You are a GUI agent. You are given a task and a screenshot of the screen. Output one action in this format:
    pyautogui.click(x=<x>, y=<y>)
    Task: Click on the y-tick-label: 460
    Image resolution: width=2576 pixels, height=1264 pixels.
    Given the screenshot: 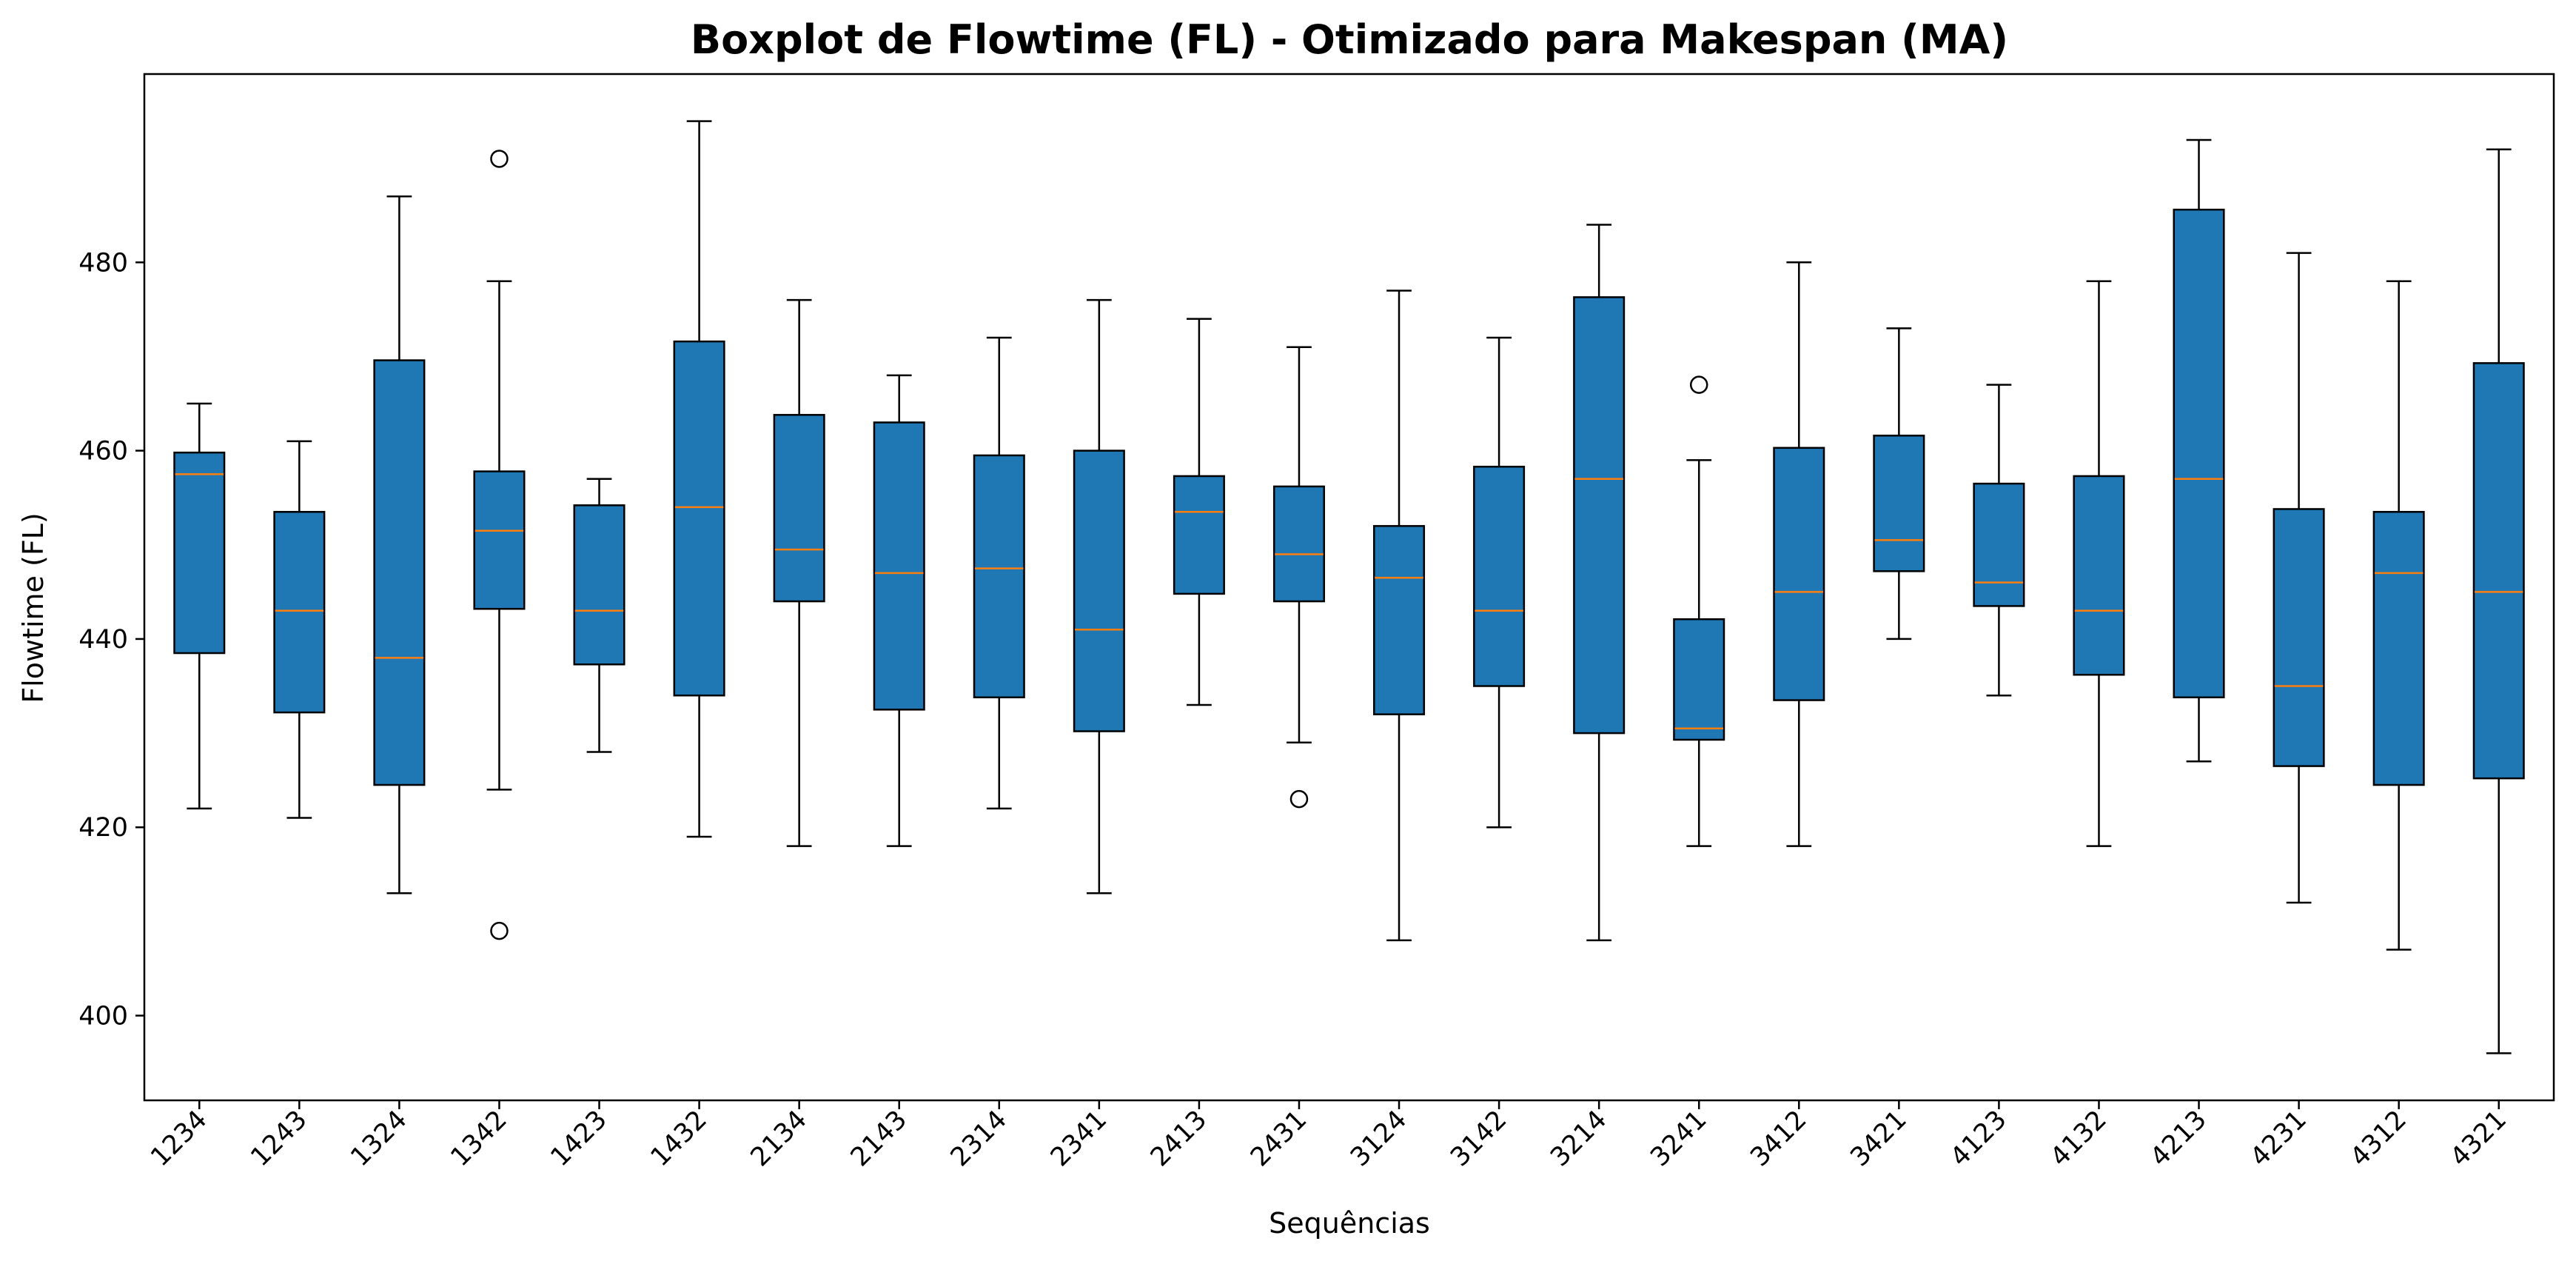 What is the action you would take?
    pyautogui.click(x=103, y=452)
    